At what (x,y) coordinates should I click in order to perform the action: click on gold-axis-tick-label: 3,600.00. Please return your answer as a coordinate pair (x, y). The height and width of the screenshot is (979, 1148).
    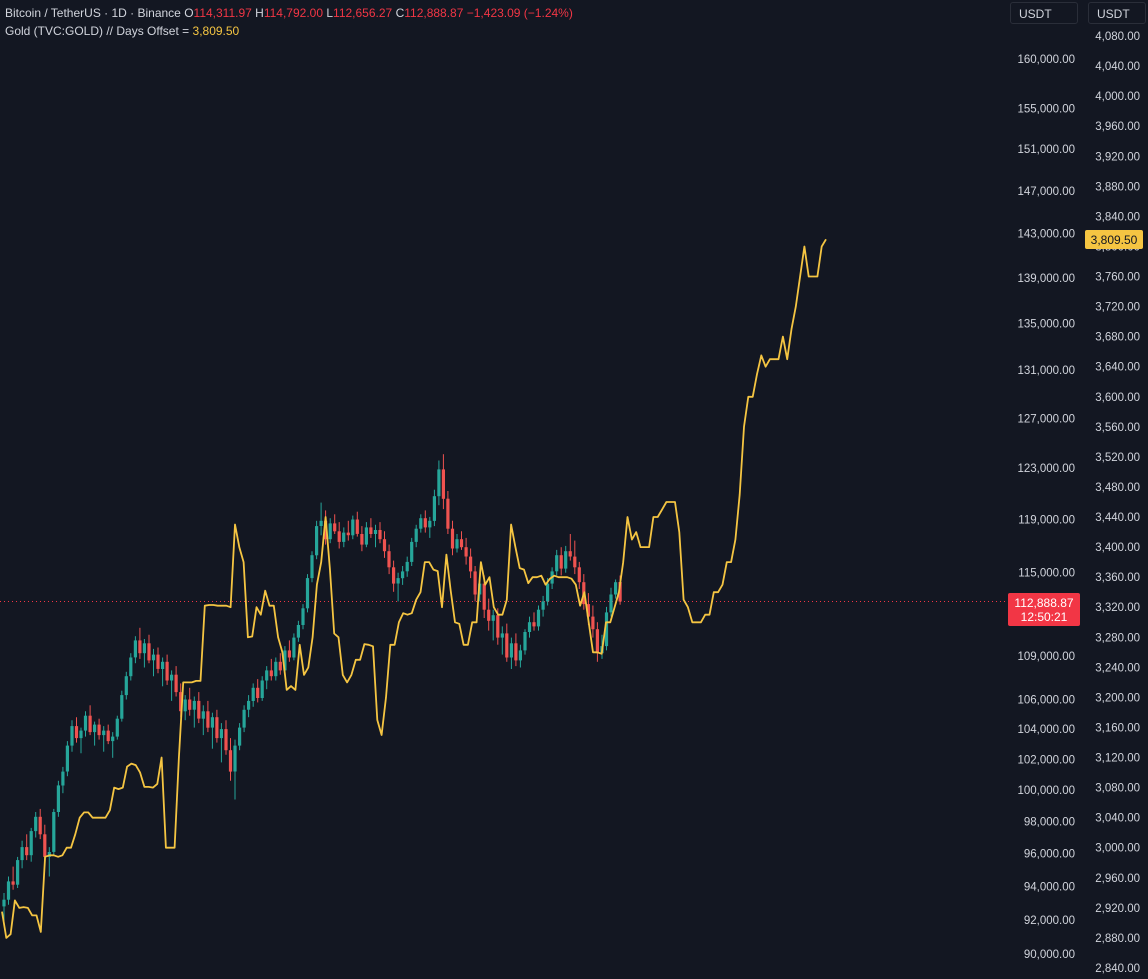
    Looking at the image, I should click on (1117, 398).